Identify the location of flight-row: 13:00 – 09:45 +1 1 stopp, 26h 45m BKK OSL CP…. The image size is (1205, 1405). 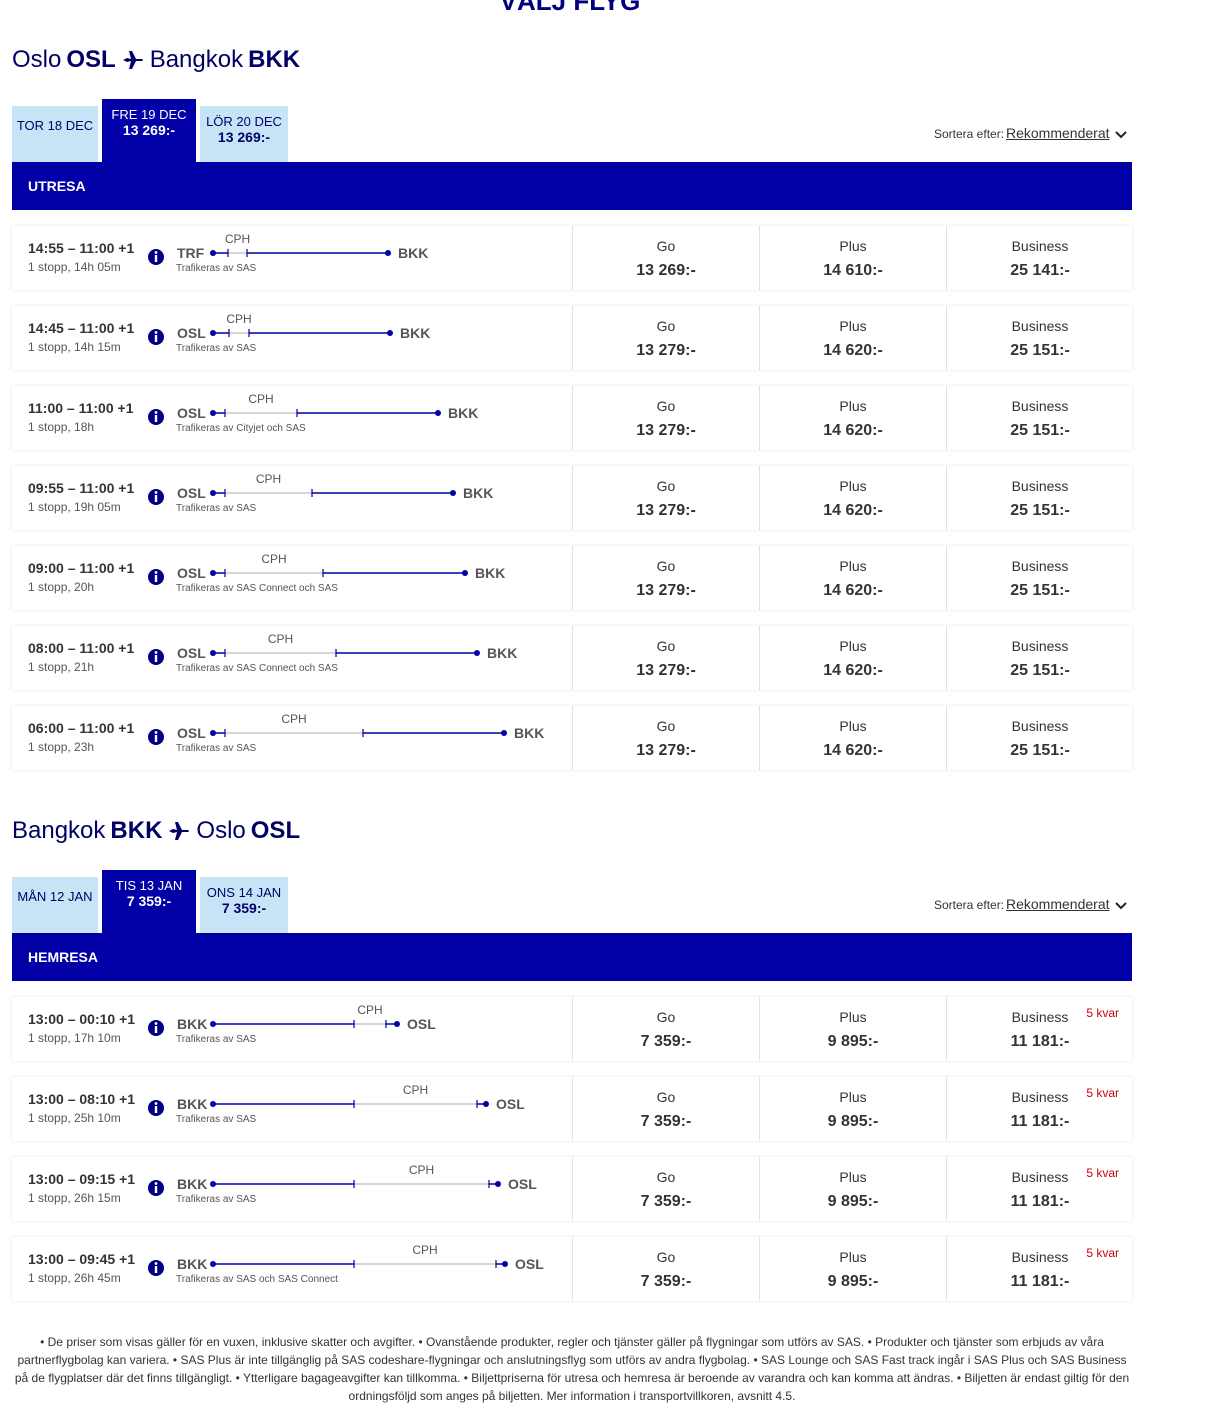
(572, 1269).